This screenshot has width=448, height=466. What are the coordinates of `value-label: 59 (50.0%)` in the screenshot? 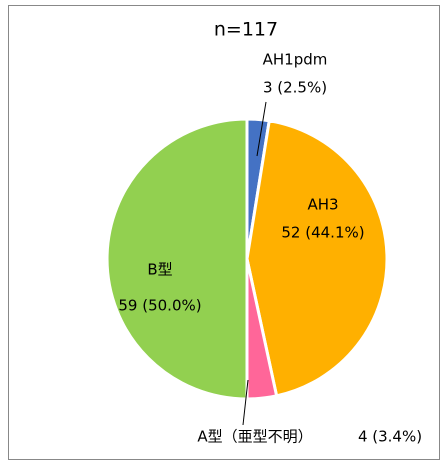 It's located at (159, 306).